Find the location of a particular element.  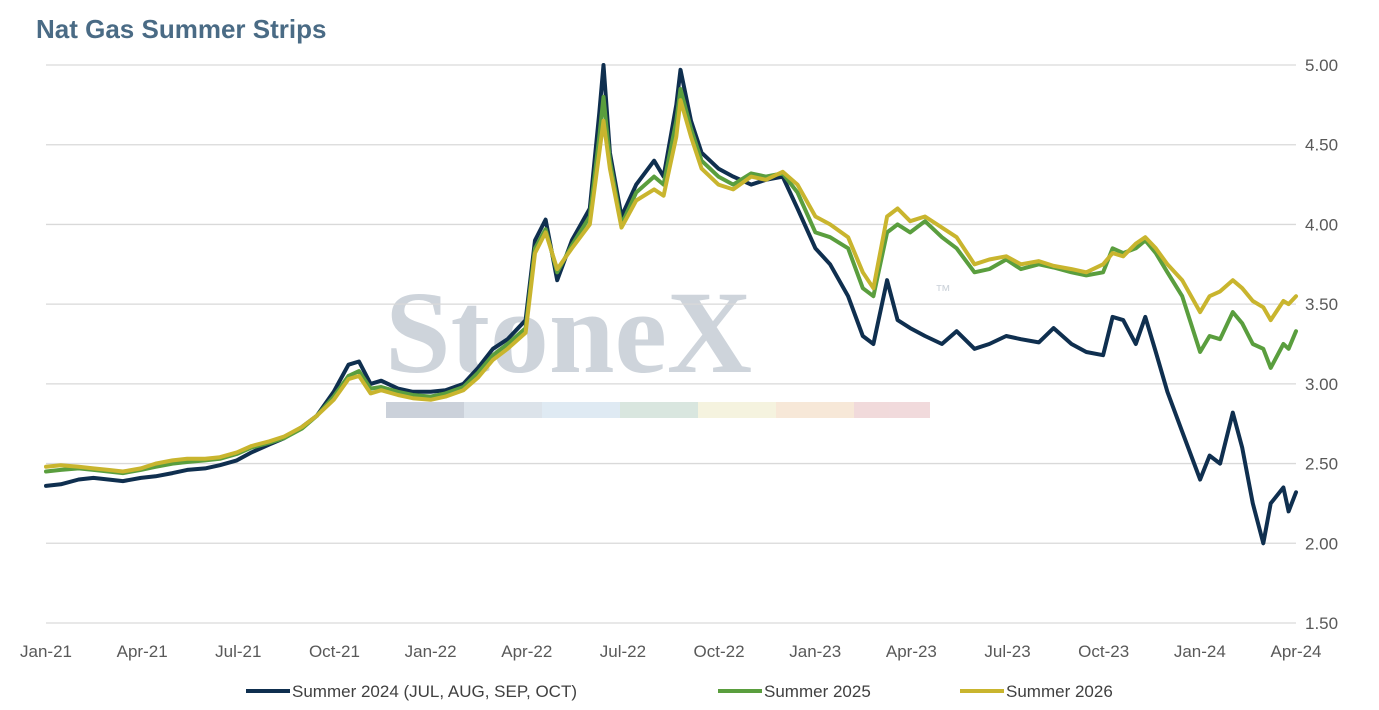

legend-label: Summer 2026 is located at coordinates (1059, 691).